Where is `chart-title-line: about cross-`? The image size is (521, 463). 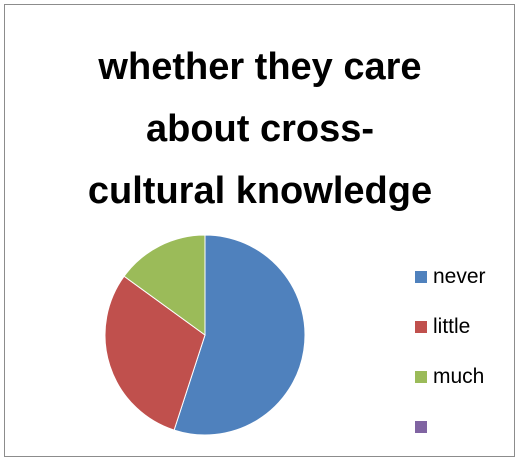 chart-title-line: about cross- is located at coordinates (260, 129).